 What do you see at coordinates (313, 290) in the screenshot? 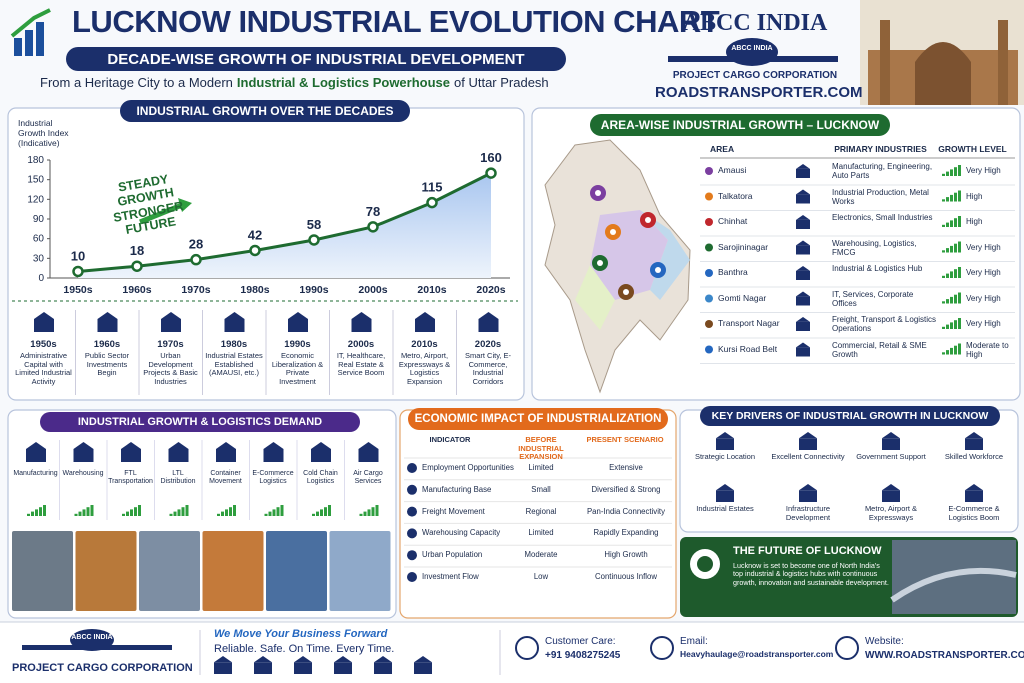
I see `x-tick-label: 1990s` at bounding box center [313, 290].